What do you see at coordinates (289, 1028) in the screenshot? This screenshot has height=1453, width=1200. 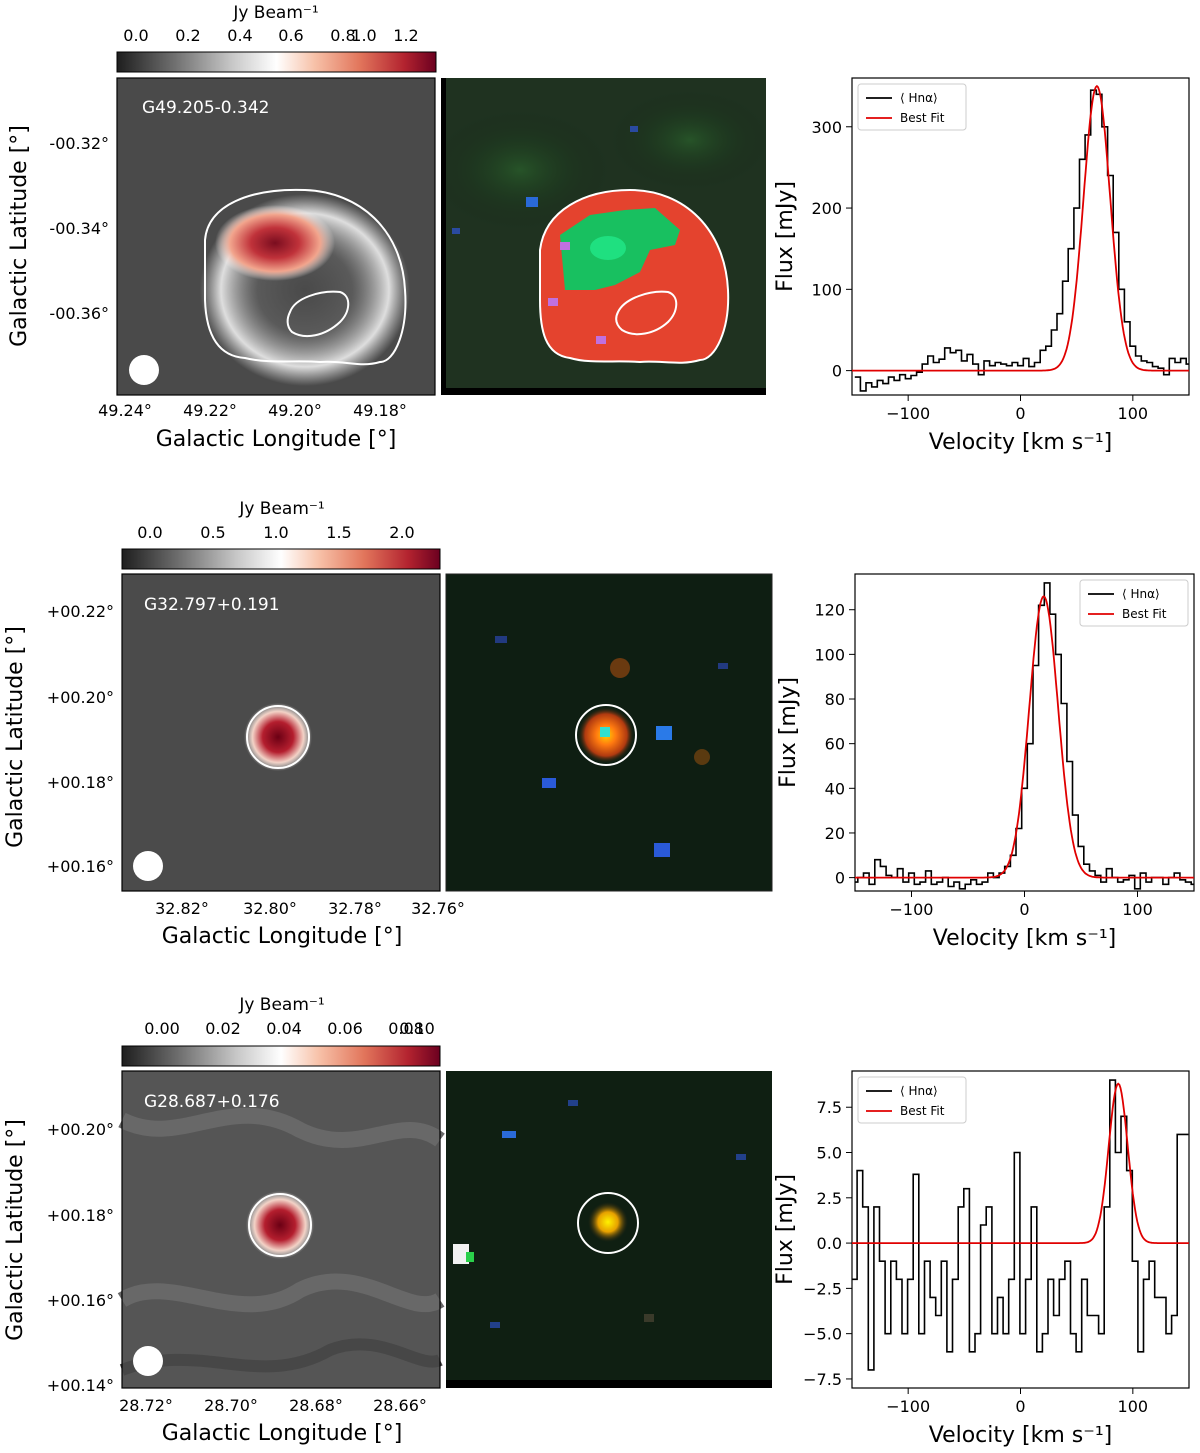 I see `colorbar-ticks: 0.00 0.02 0.04 0.06 0.08 0.10` at bounding box center [289, 1028].